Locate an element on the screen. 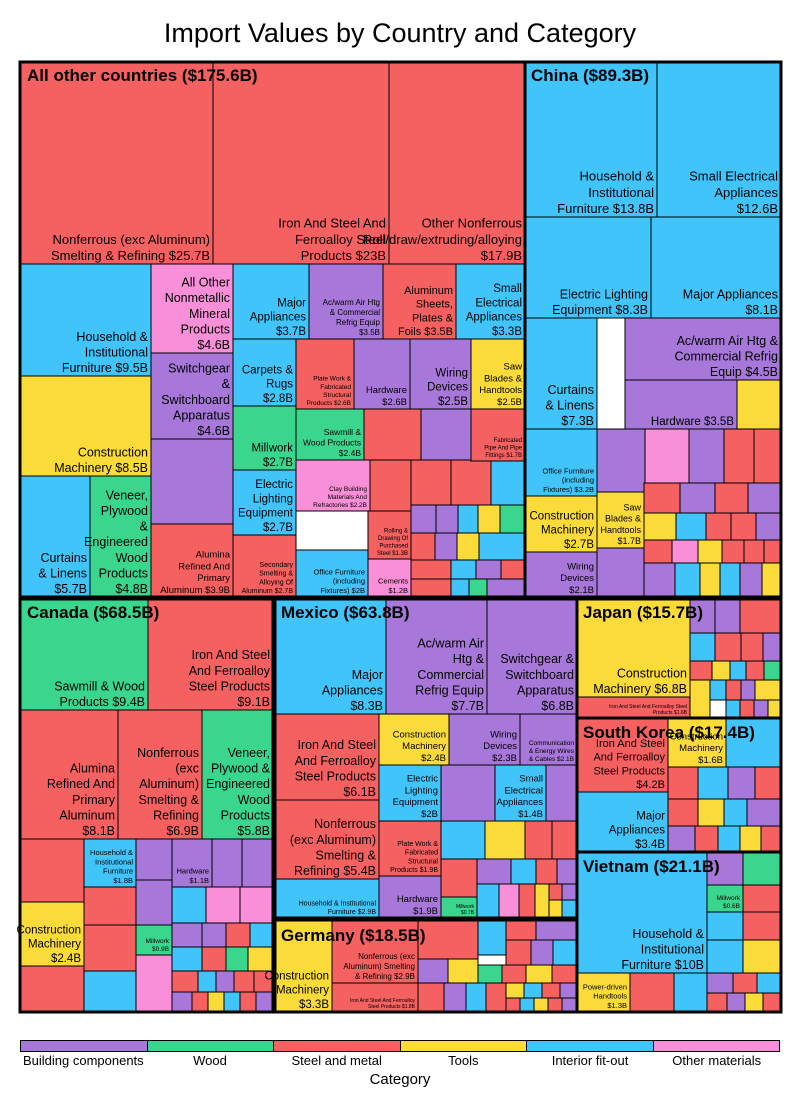  tile-label: Major Appliances $8.3B is located at coordinates (352, 690).